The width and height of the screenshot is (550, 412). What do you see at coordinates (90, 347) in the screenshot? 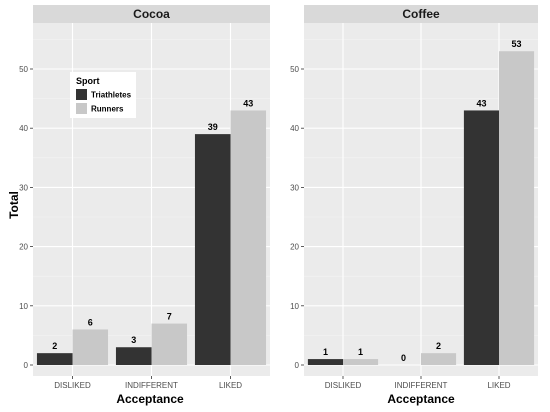
I see `bar-cocoa-disliked-runners` at bounding box center [90, 347].